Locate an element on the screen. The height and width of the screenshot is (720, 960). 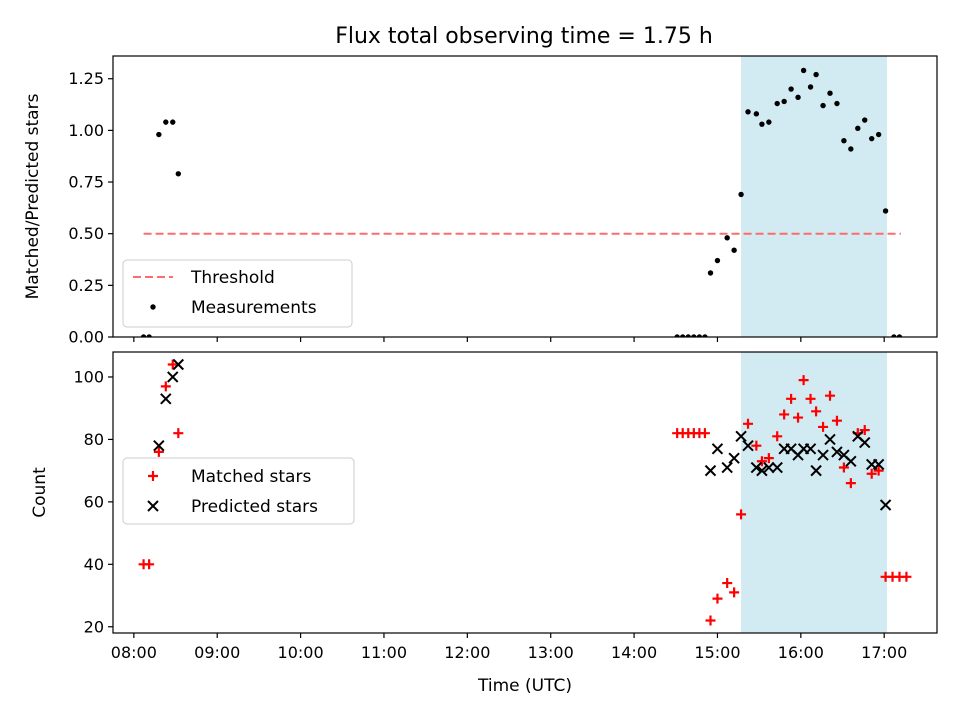
observing-interval-shade is located at coordinates (814, 492).